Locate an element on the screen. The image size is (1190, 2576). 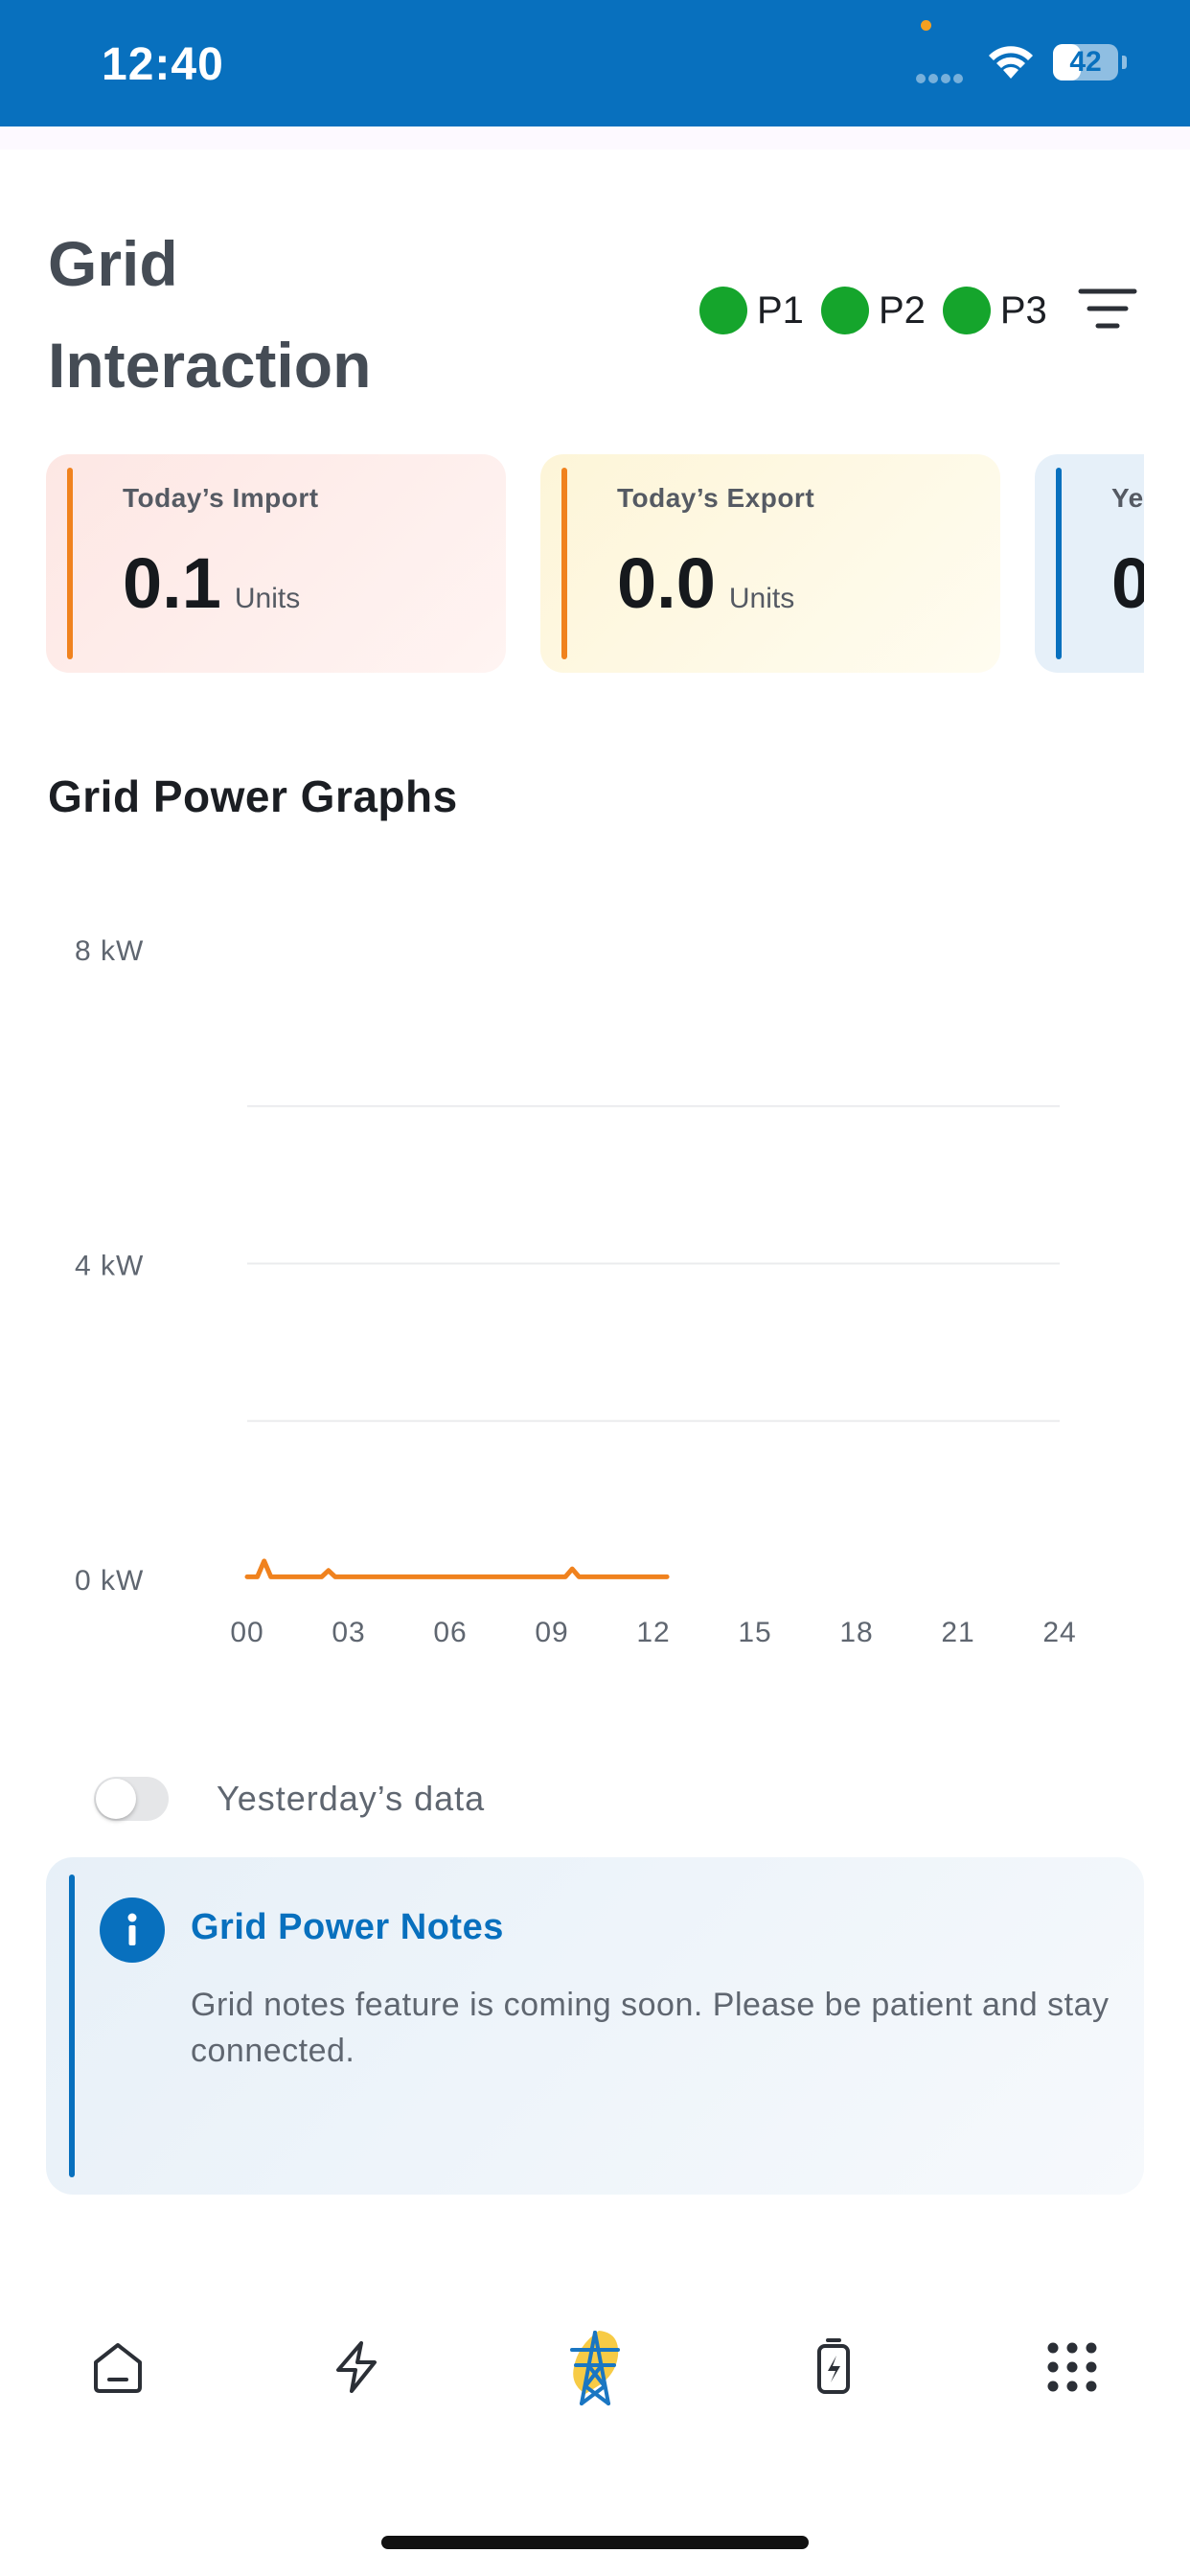
home-icon is located at coordinates (118, 2368).